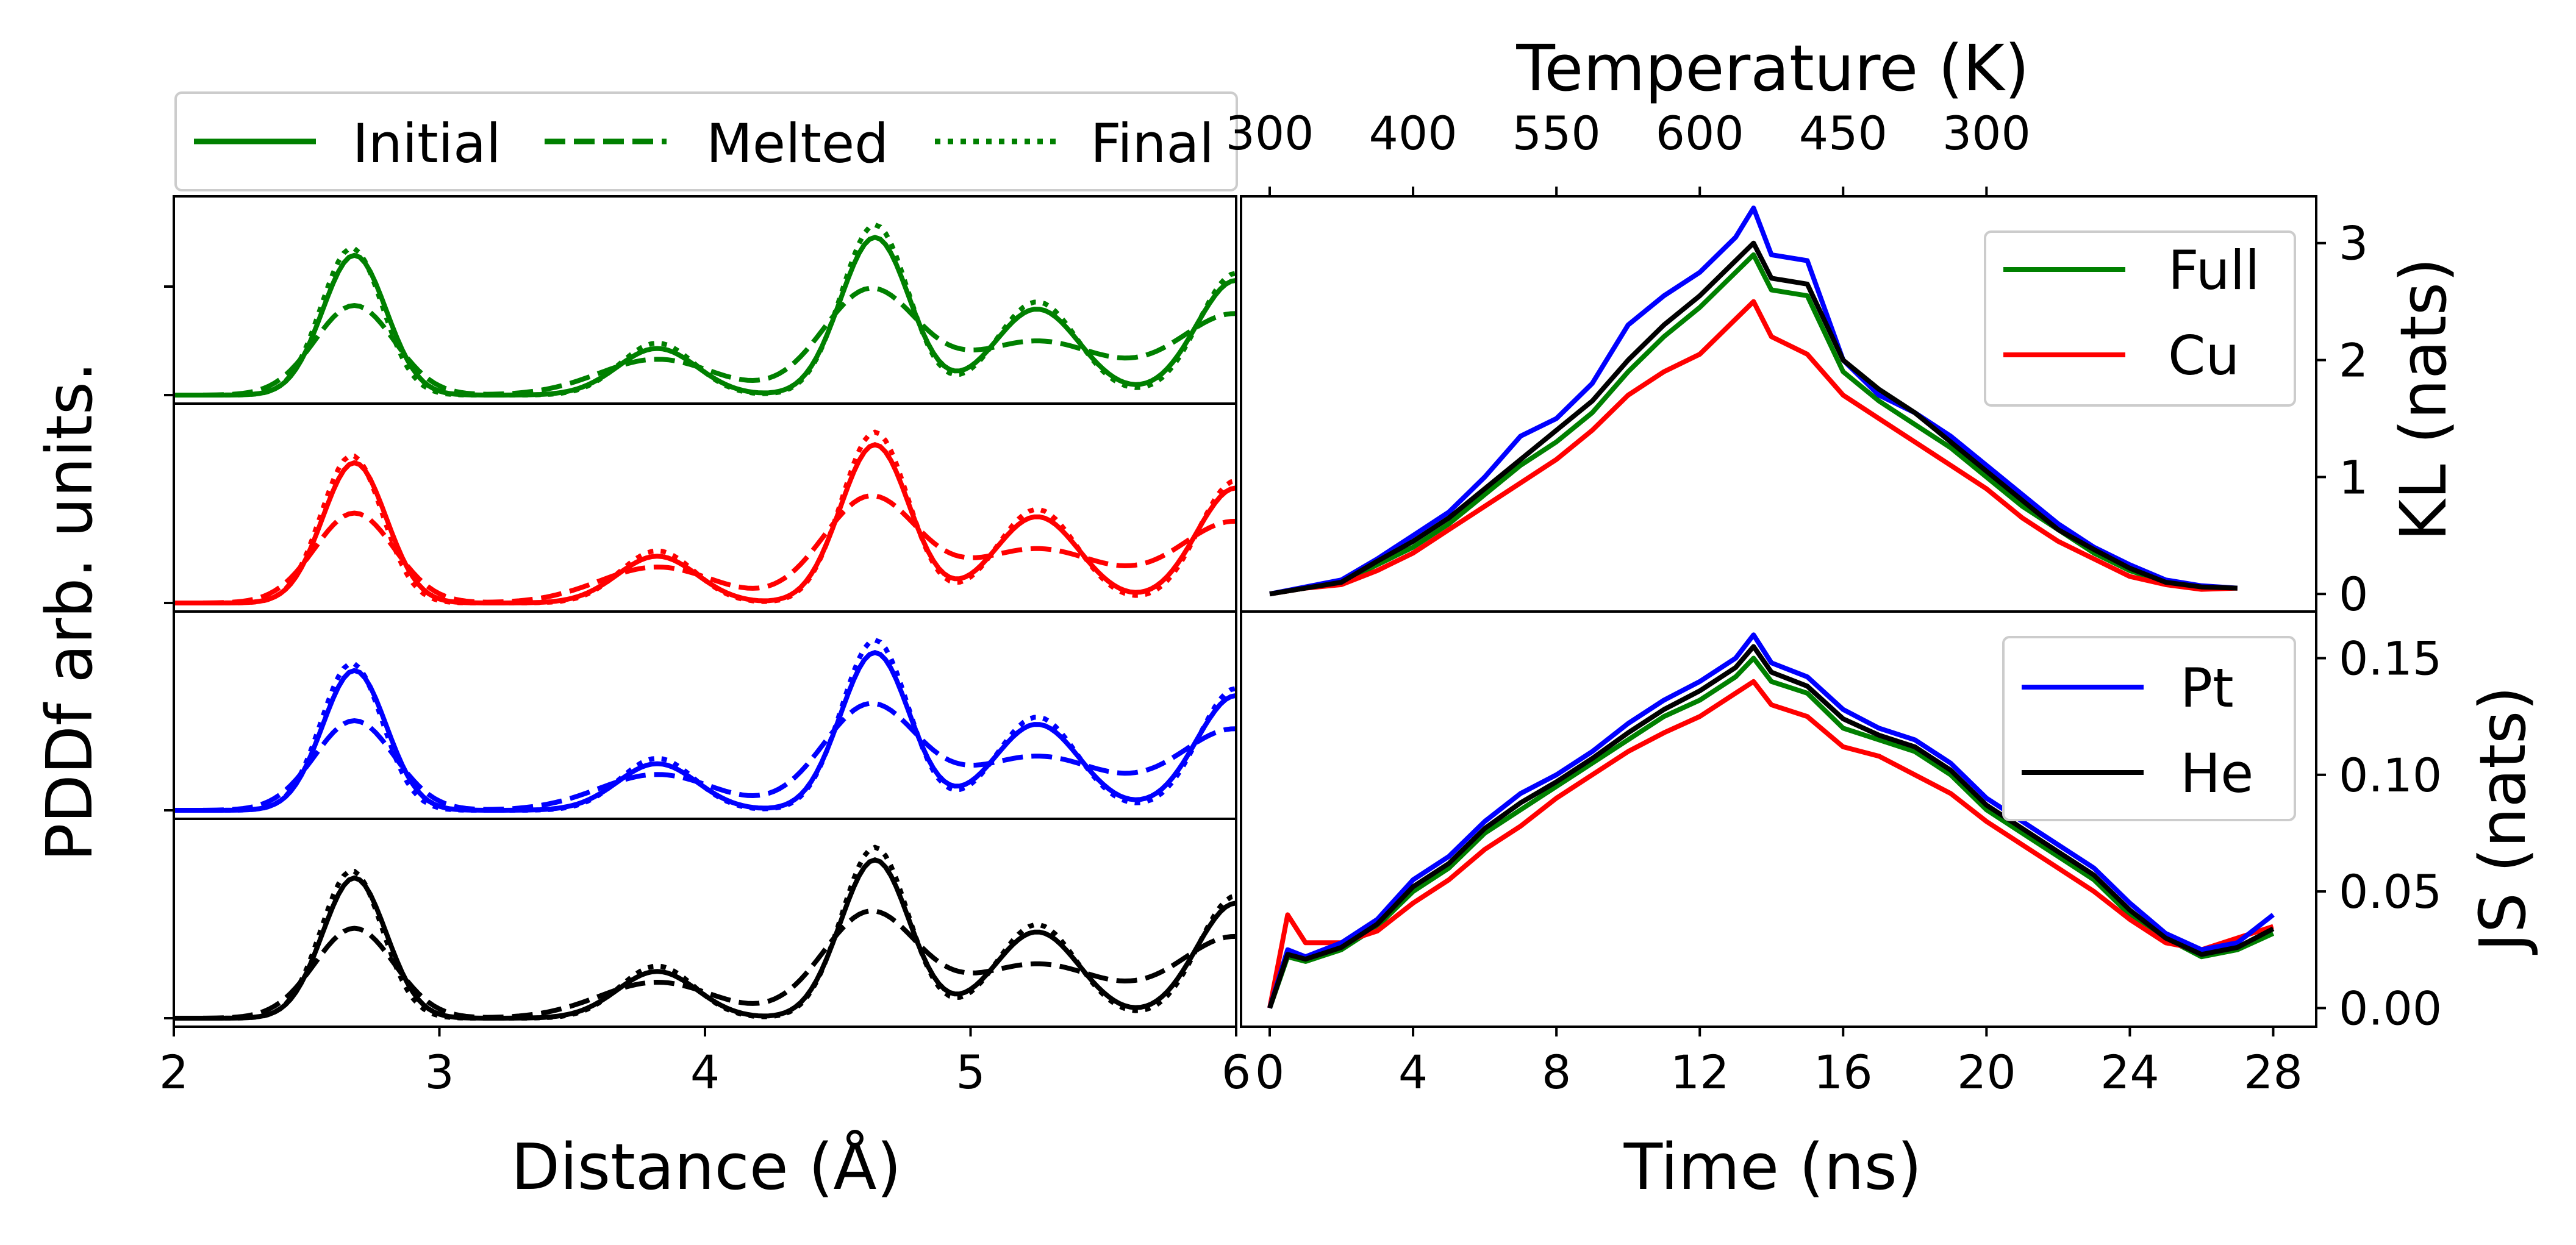 The width and height of the screenshot is (2576, 1245). I want to click on temperature-tick-label: 600, so click(1700, 133).